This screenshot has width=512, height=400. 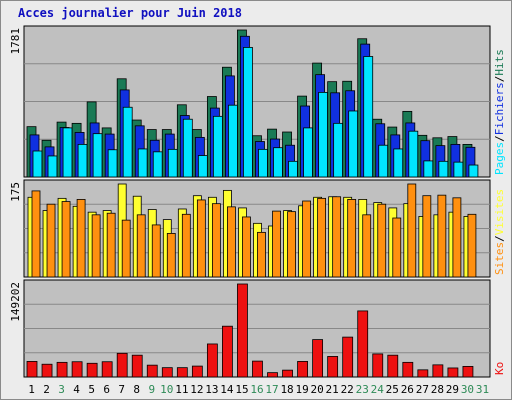 I want to click on y-max-label-visites-sites: 175, so click(x=15, y=192).